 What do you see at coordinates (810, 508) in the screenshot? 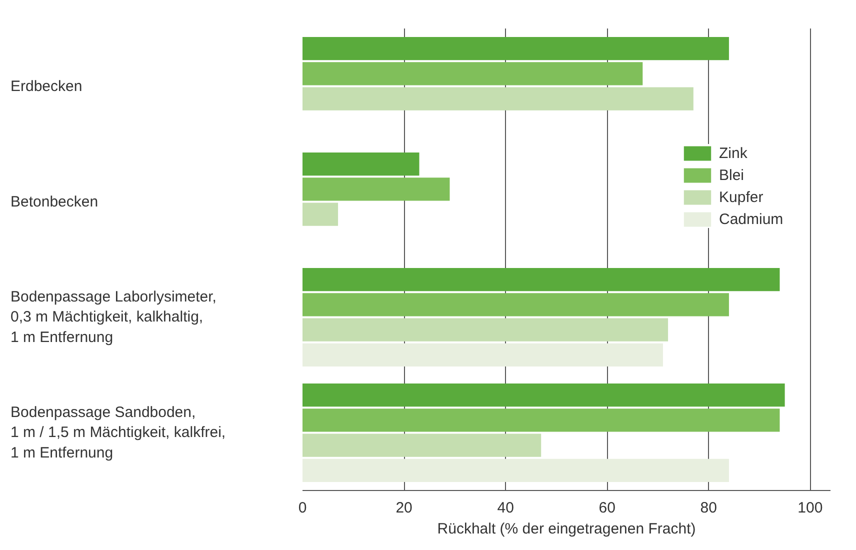
I see `x-tick-label: 100` at bounding box center [810, 508].